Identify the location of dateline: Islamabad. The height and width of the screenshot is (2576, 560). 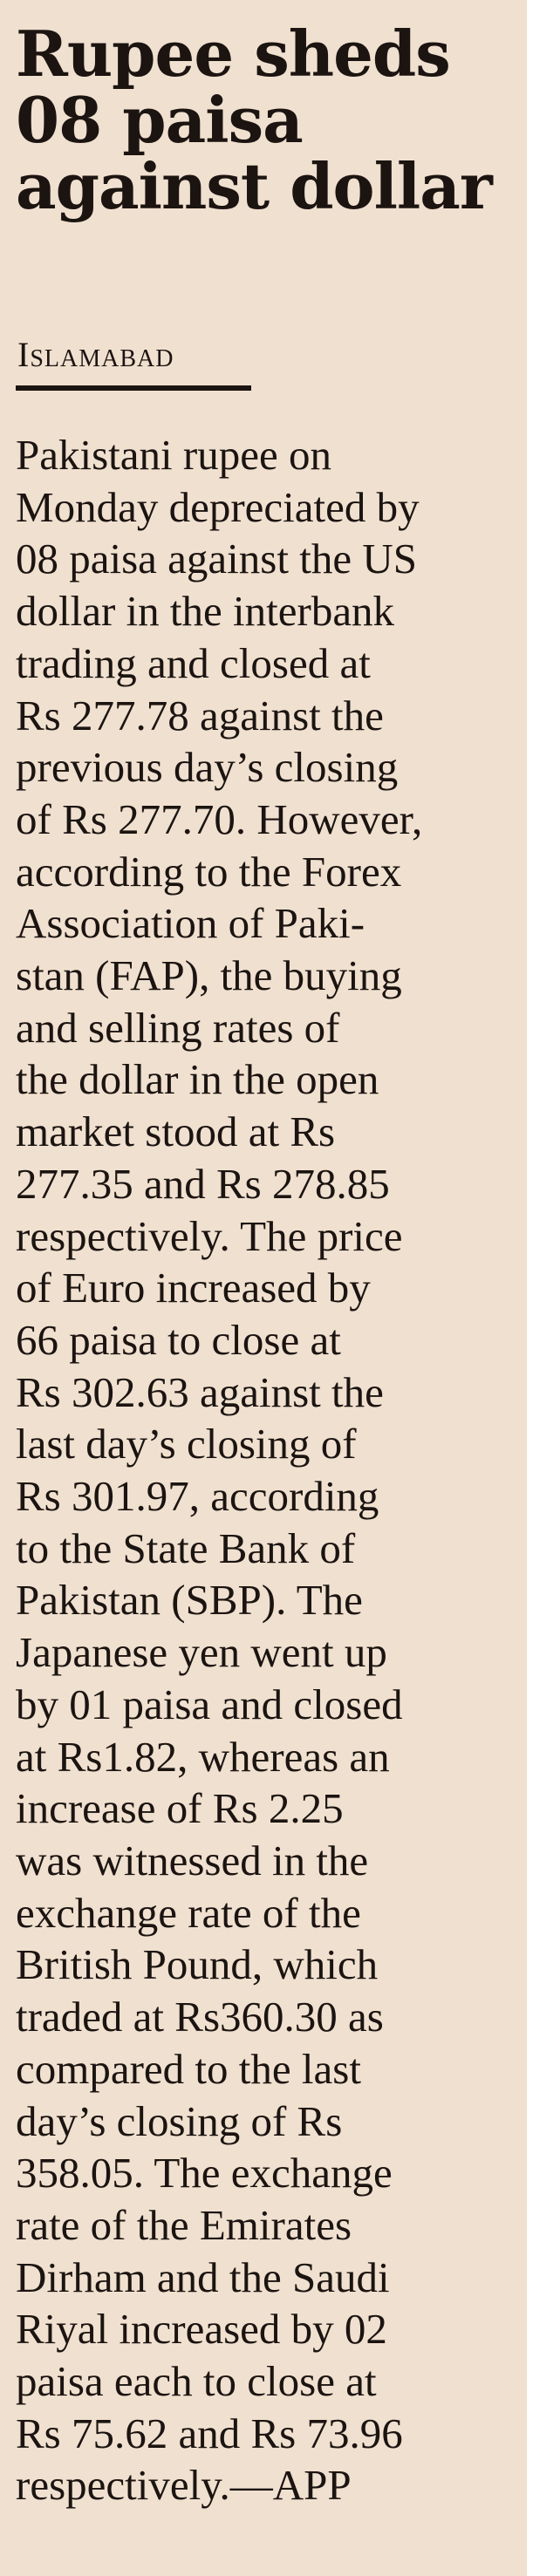
(95, 355).